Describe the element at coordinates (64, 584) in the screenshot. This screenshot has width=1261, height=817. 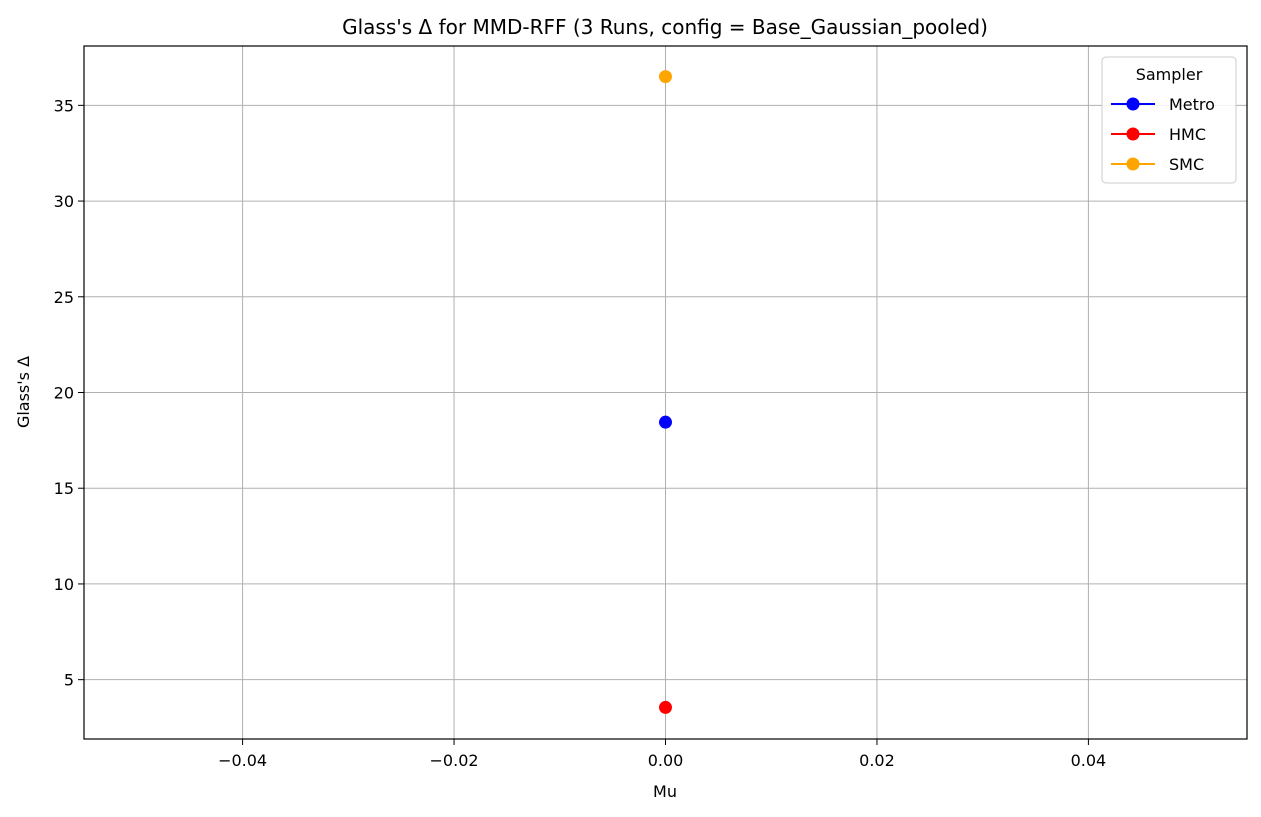
I see `y-tick-label: 10` at that location.